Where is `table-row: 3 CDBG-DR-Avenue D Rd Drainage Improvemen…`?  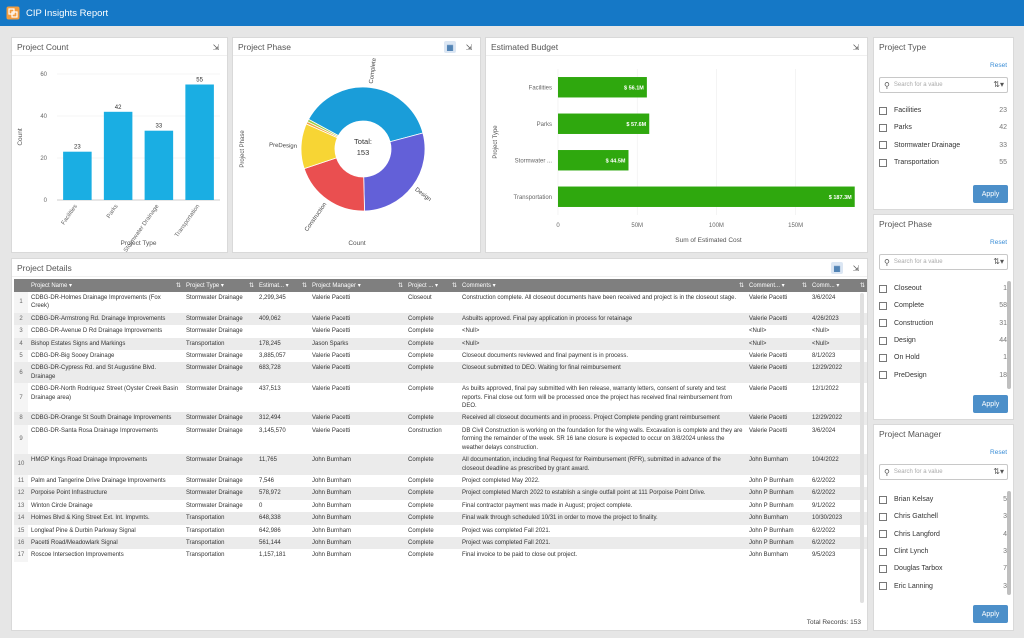 table-row: 3 CDBG-DR-Avenue D Rd Drainage Improvemen… is located at coordinates (440, 331).